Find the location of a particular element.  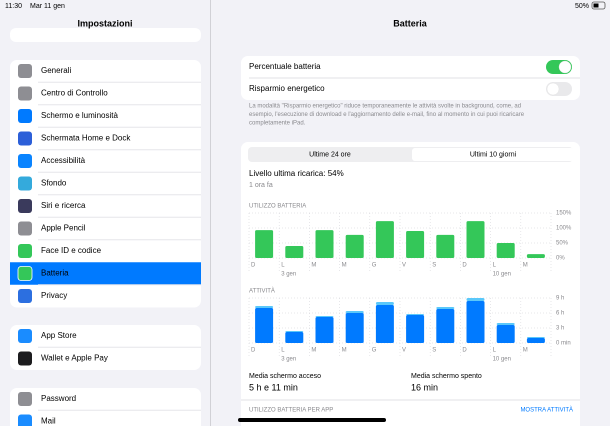

setting-item: Privacy is located at coordinates (54, 295).